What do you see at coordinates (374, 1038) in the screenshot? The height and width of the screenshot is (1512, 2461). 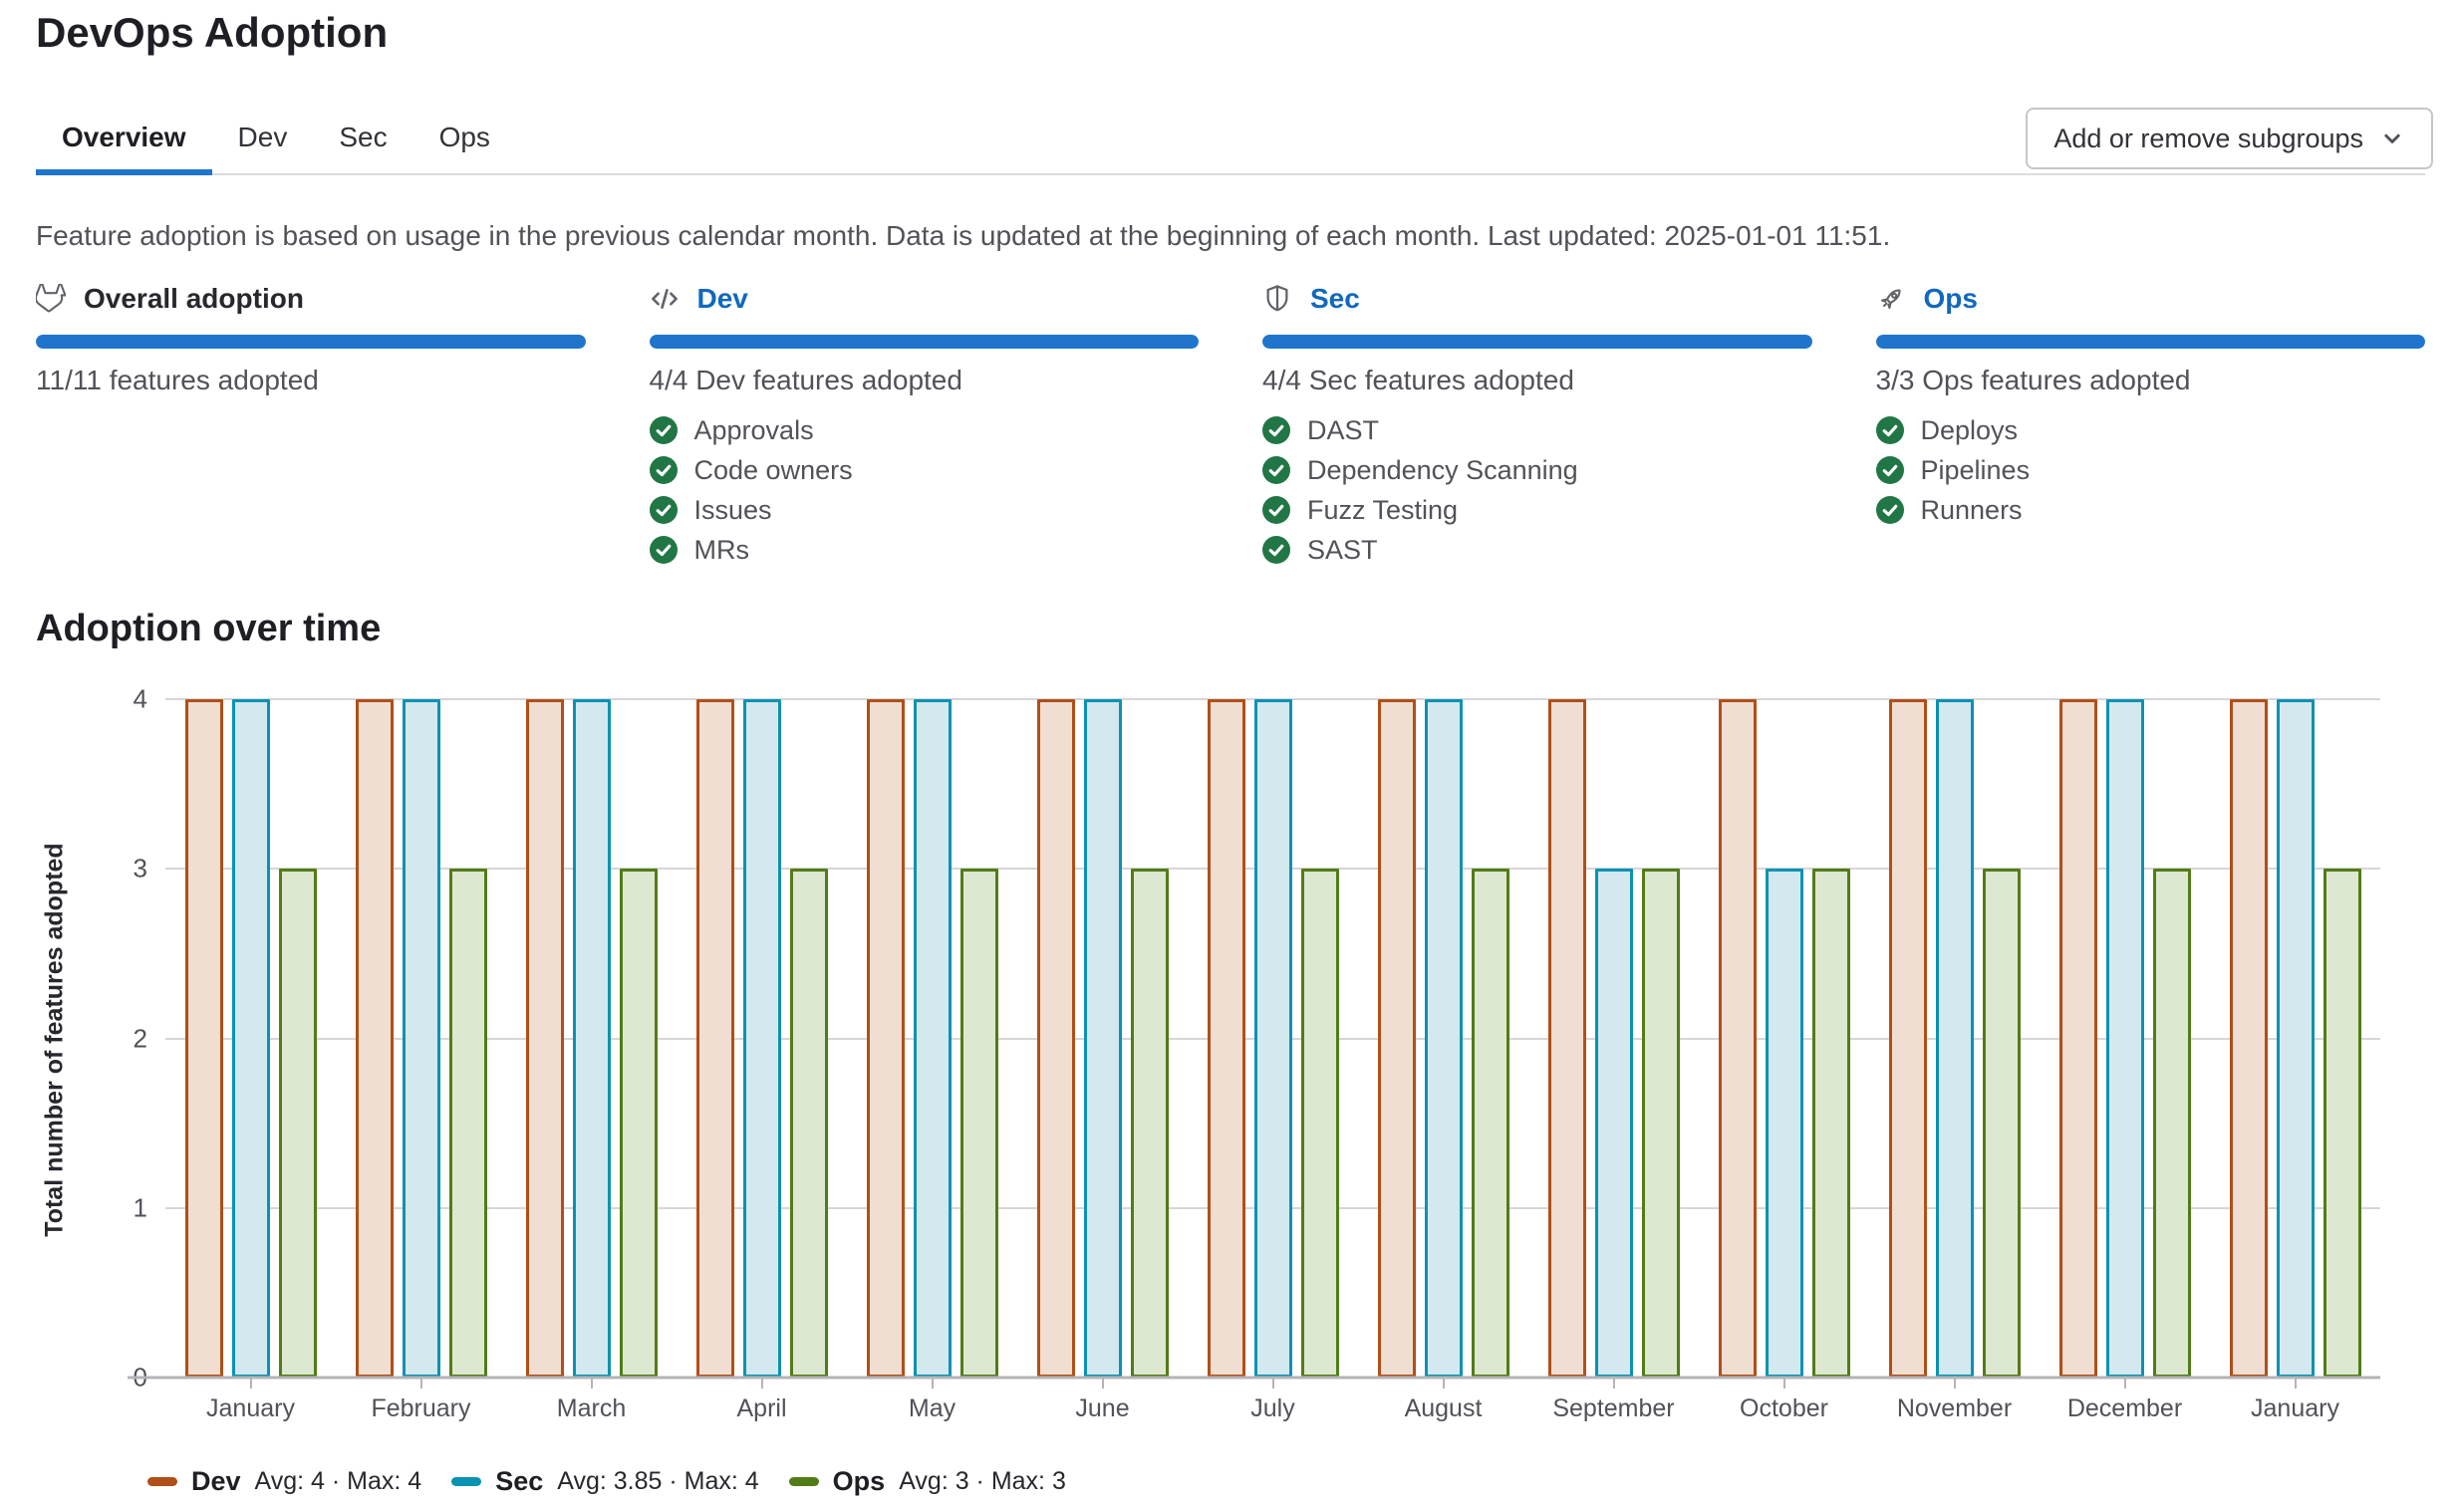 I see `bar-dev-february` at bounding box center [374, 1038].